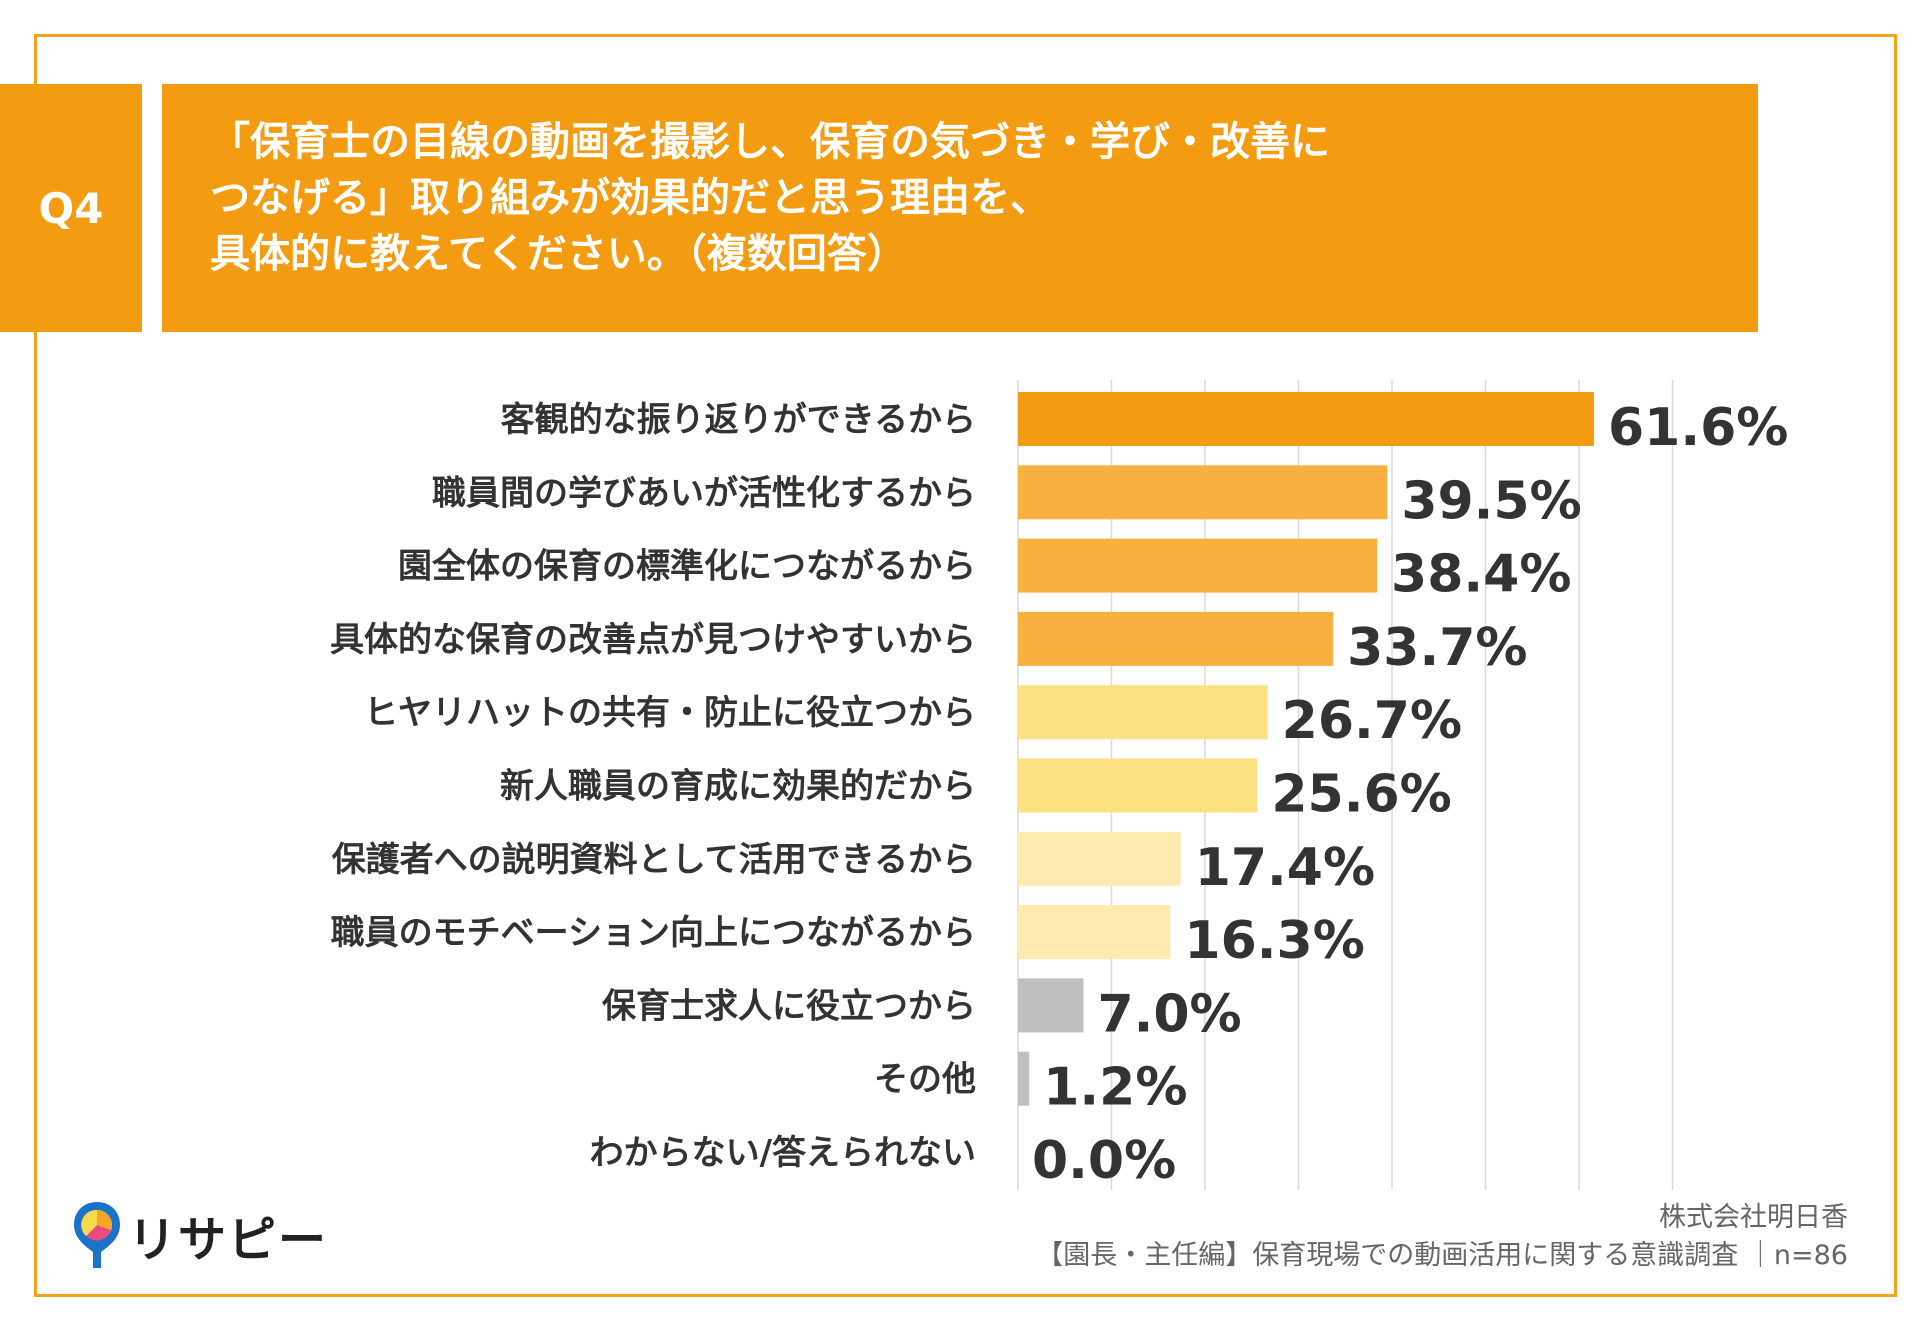 The height and width of the screenshot is (1329, 1920). I want to click on value-label: 38.4%, so click(1481, 575).